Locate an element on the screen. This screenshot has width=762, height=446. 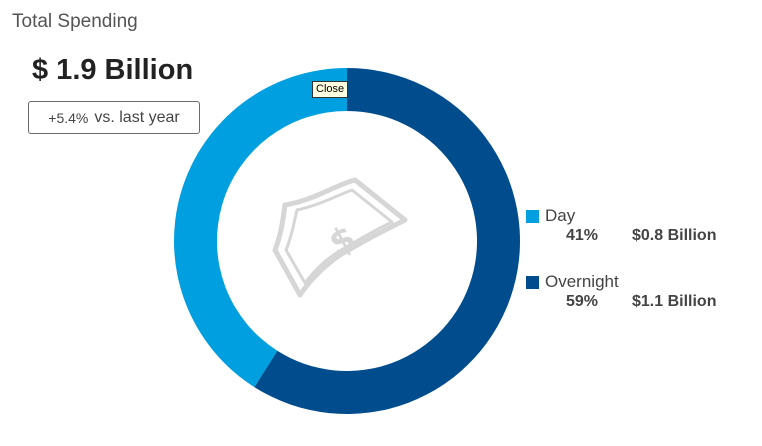
money-bill-icon: $ is located at coordinates (340, 237).